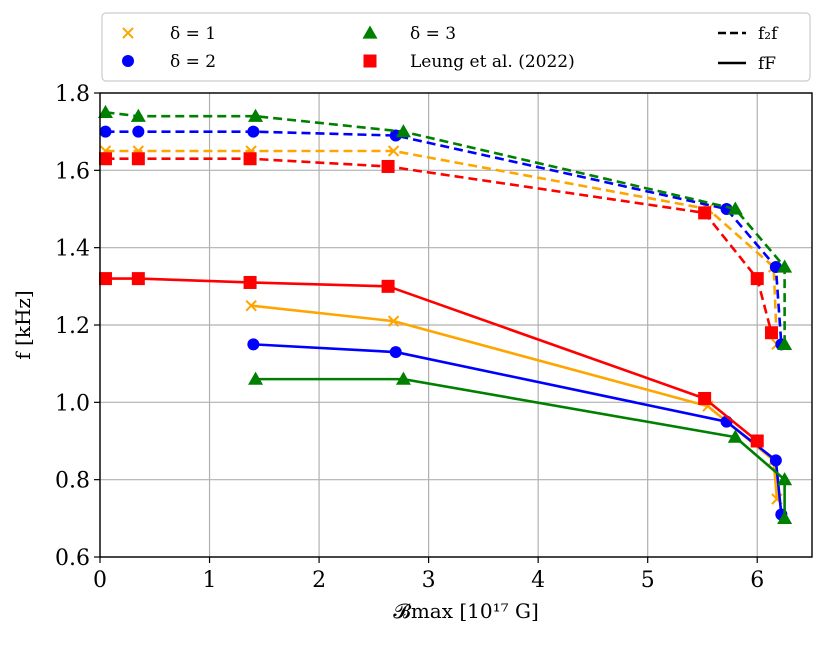 This screenshot has width=830, height=648. Describe the element at coordinates (193, 34) in the screenshot. I see `legend-label: δ = 1` at that location.